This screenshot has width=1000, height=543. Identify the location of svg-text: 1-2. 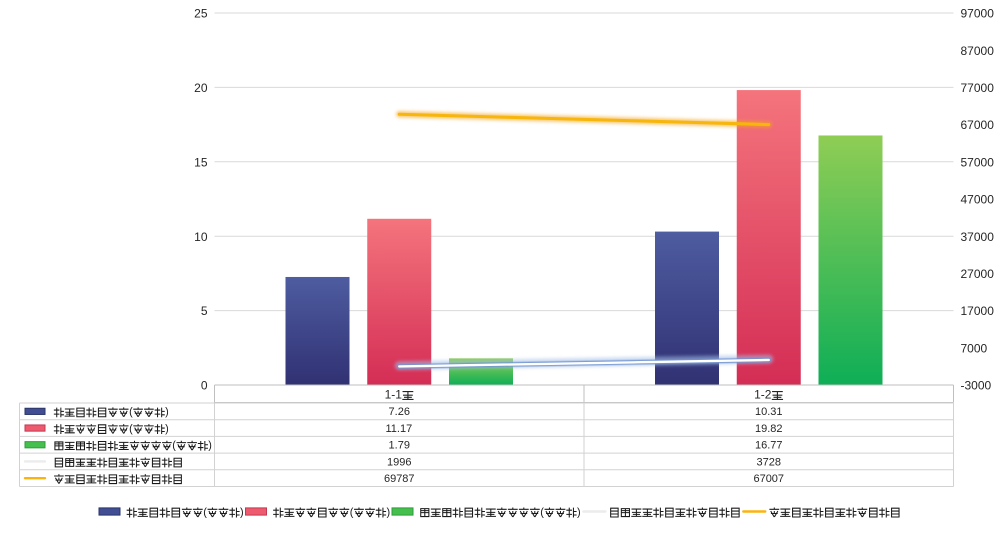
(763, 394).